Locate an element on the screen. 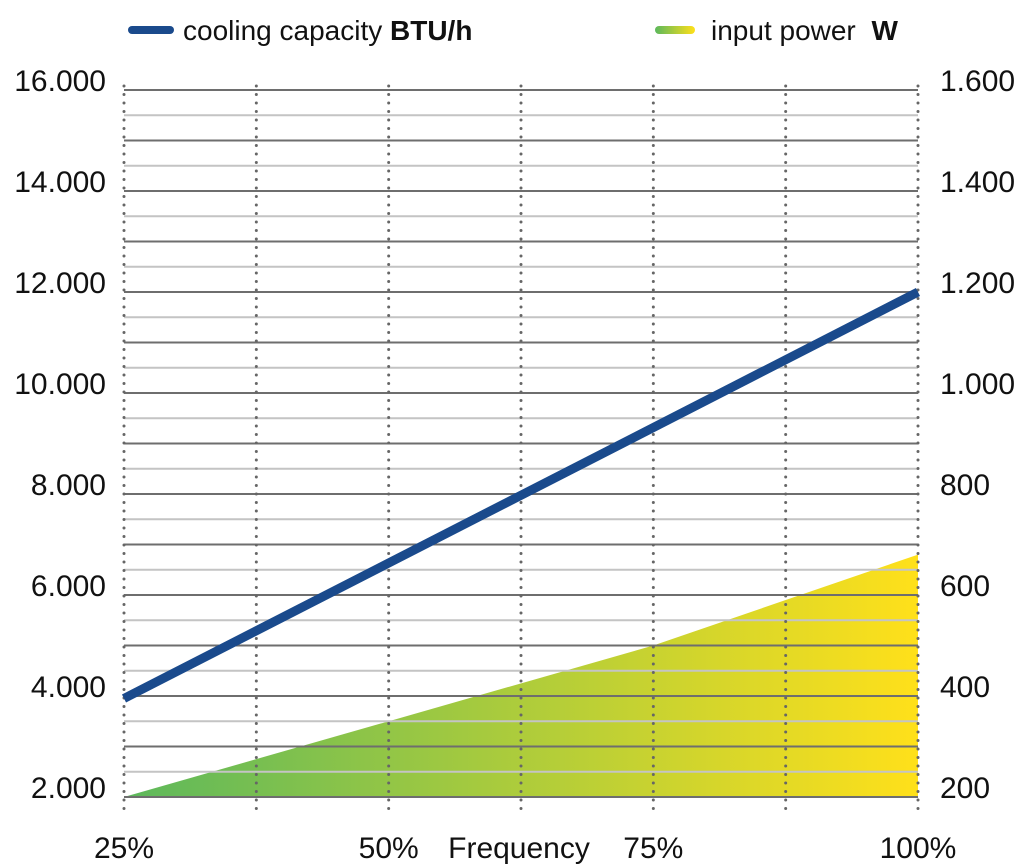 This screenshot has width=1024, height=866. legend-label-cooling: cooling capacity BTU/h is located at coordinates (327, 30).